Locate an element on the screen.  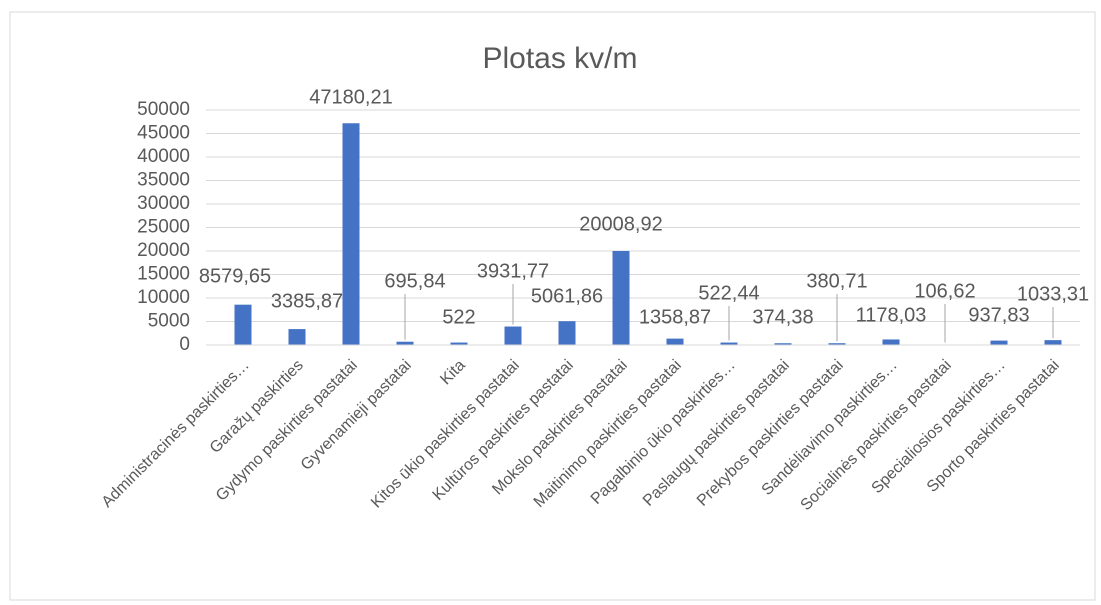
y-tick-label: 35000 is located at coordinates (163, 180).